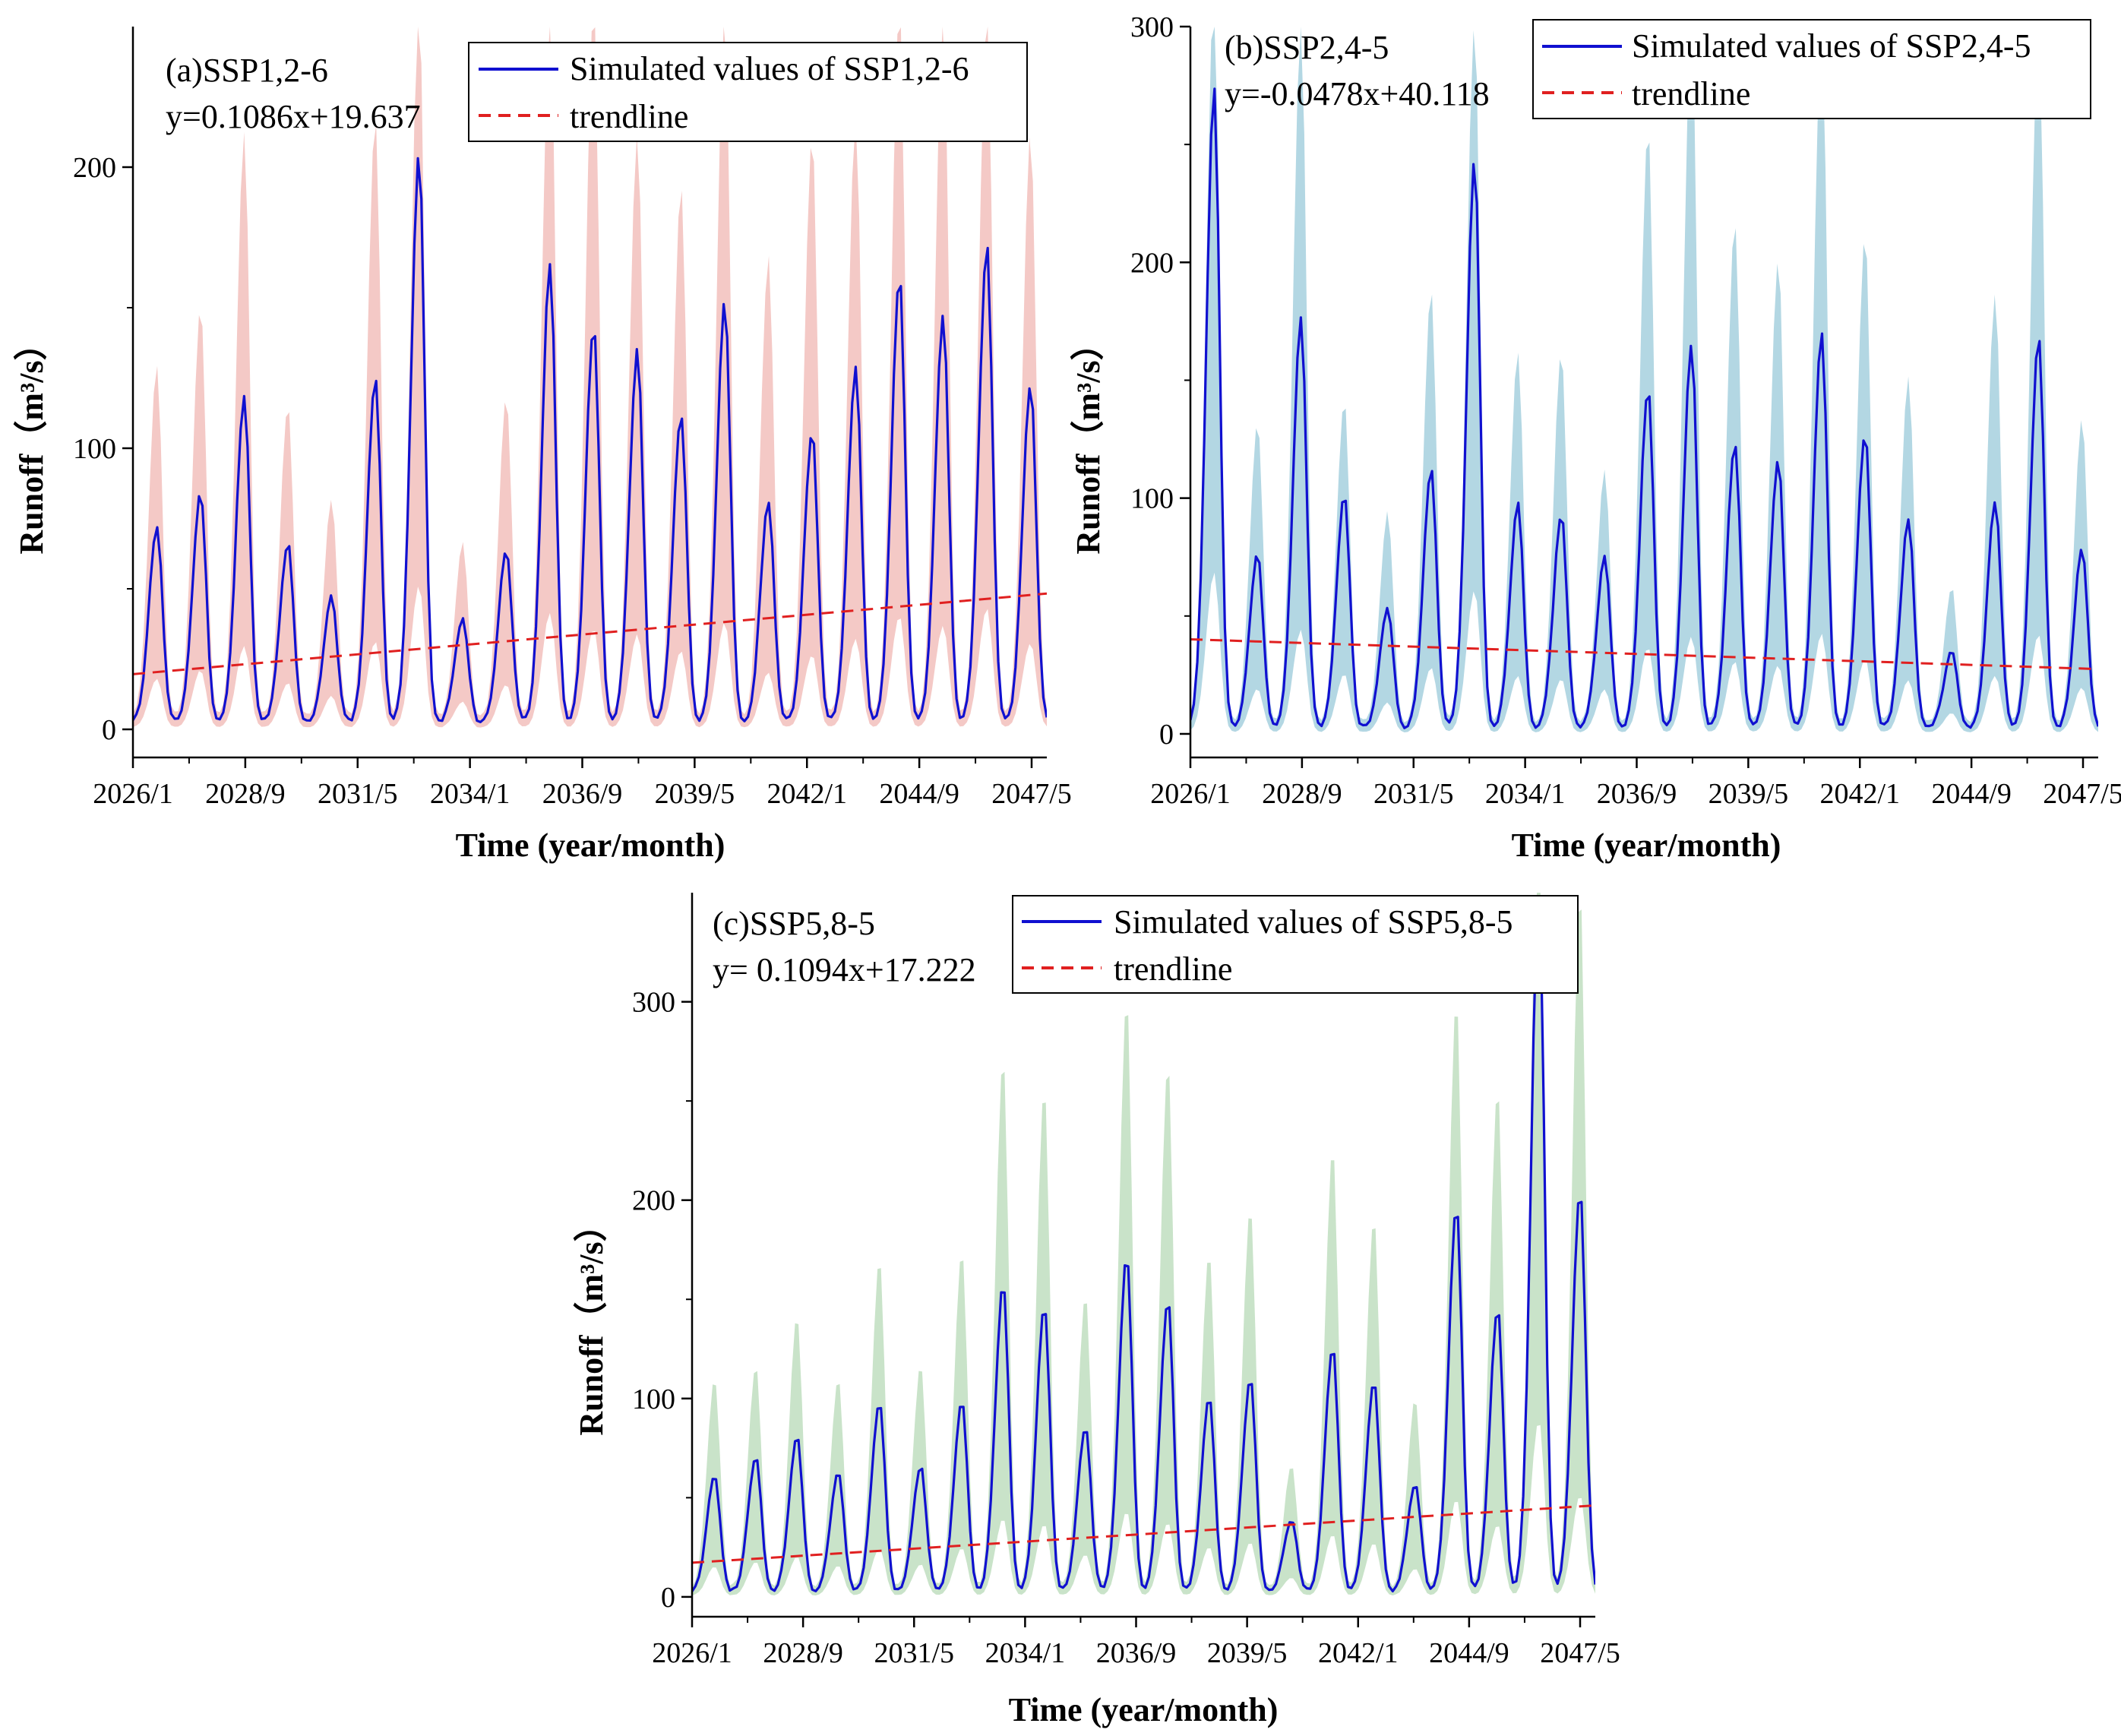  Describe the element at coordinates (653, 1201) in the screenshot. I see `panel-c-ytick-label: 200` at that location.